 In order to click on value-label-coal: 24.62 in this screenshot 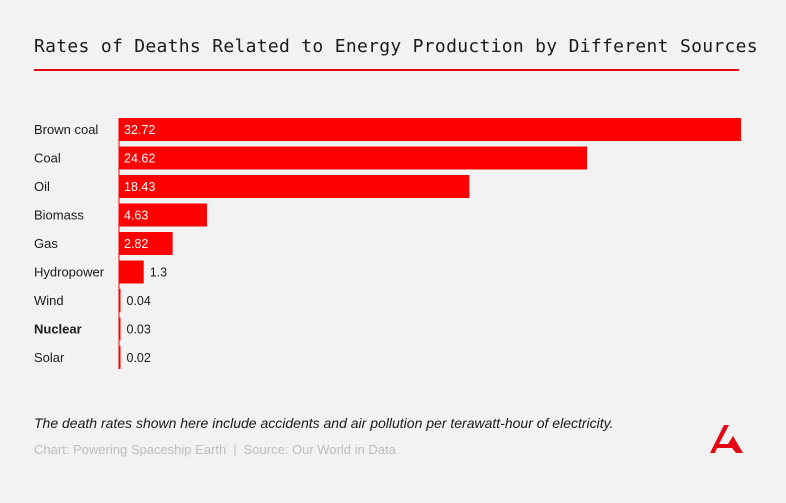, I will do `click(139, 159)`.